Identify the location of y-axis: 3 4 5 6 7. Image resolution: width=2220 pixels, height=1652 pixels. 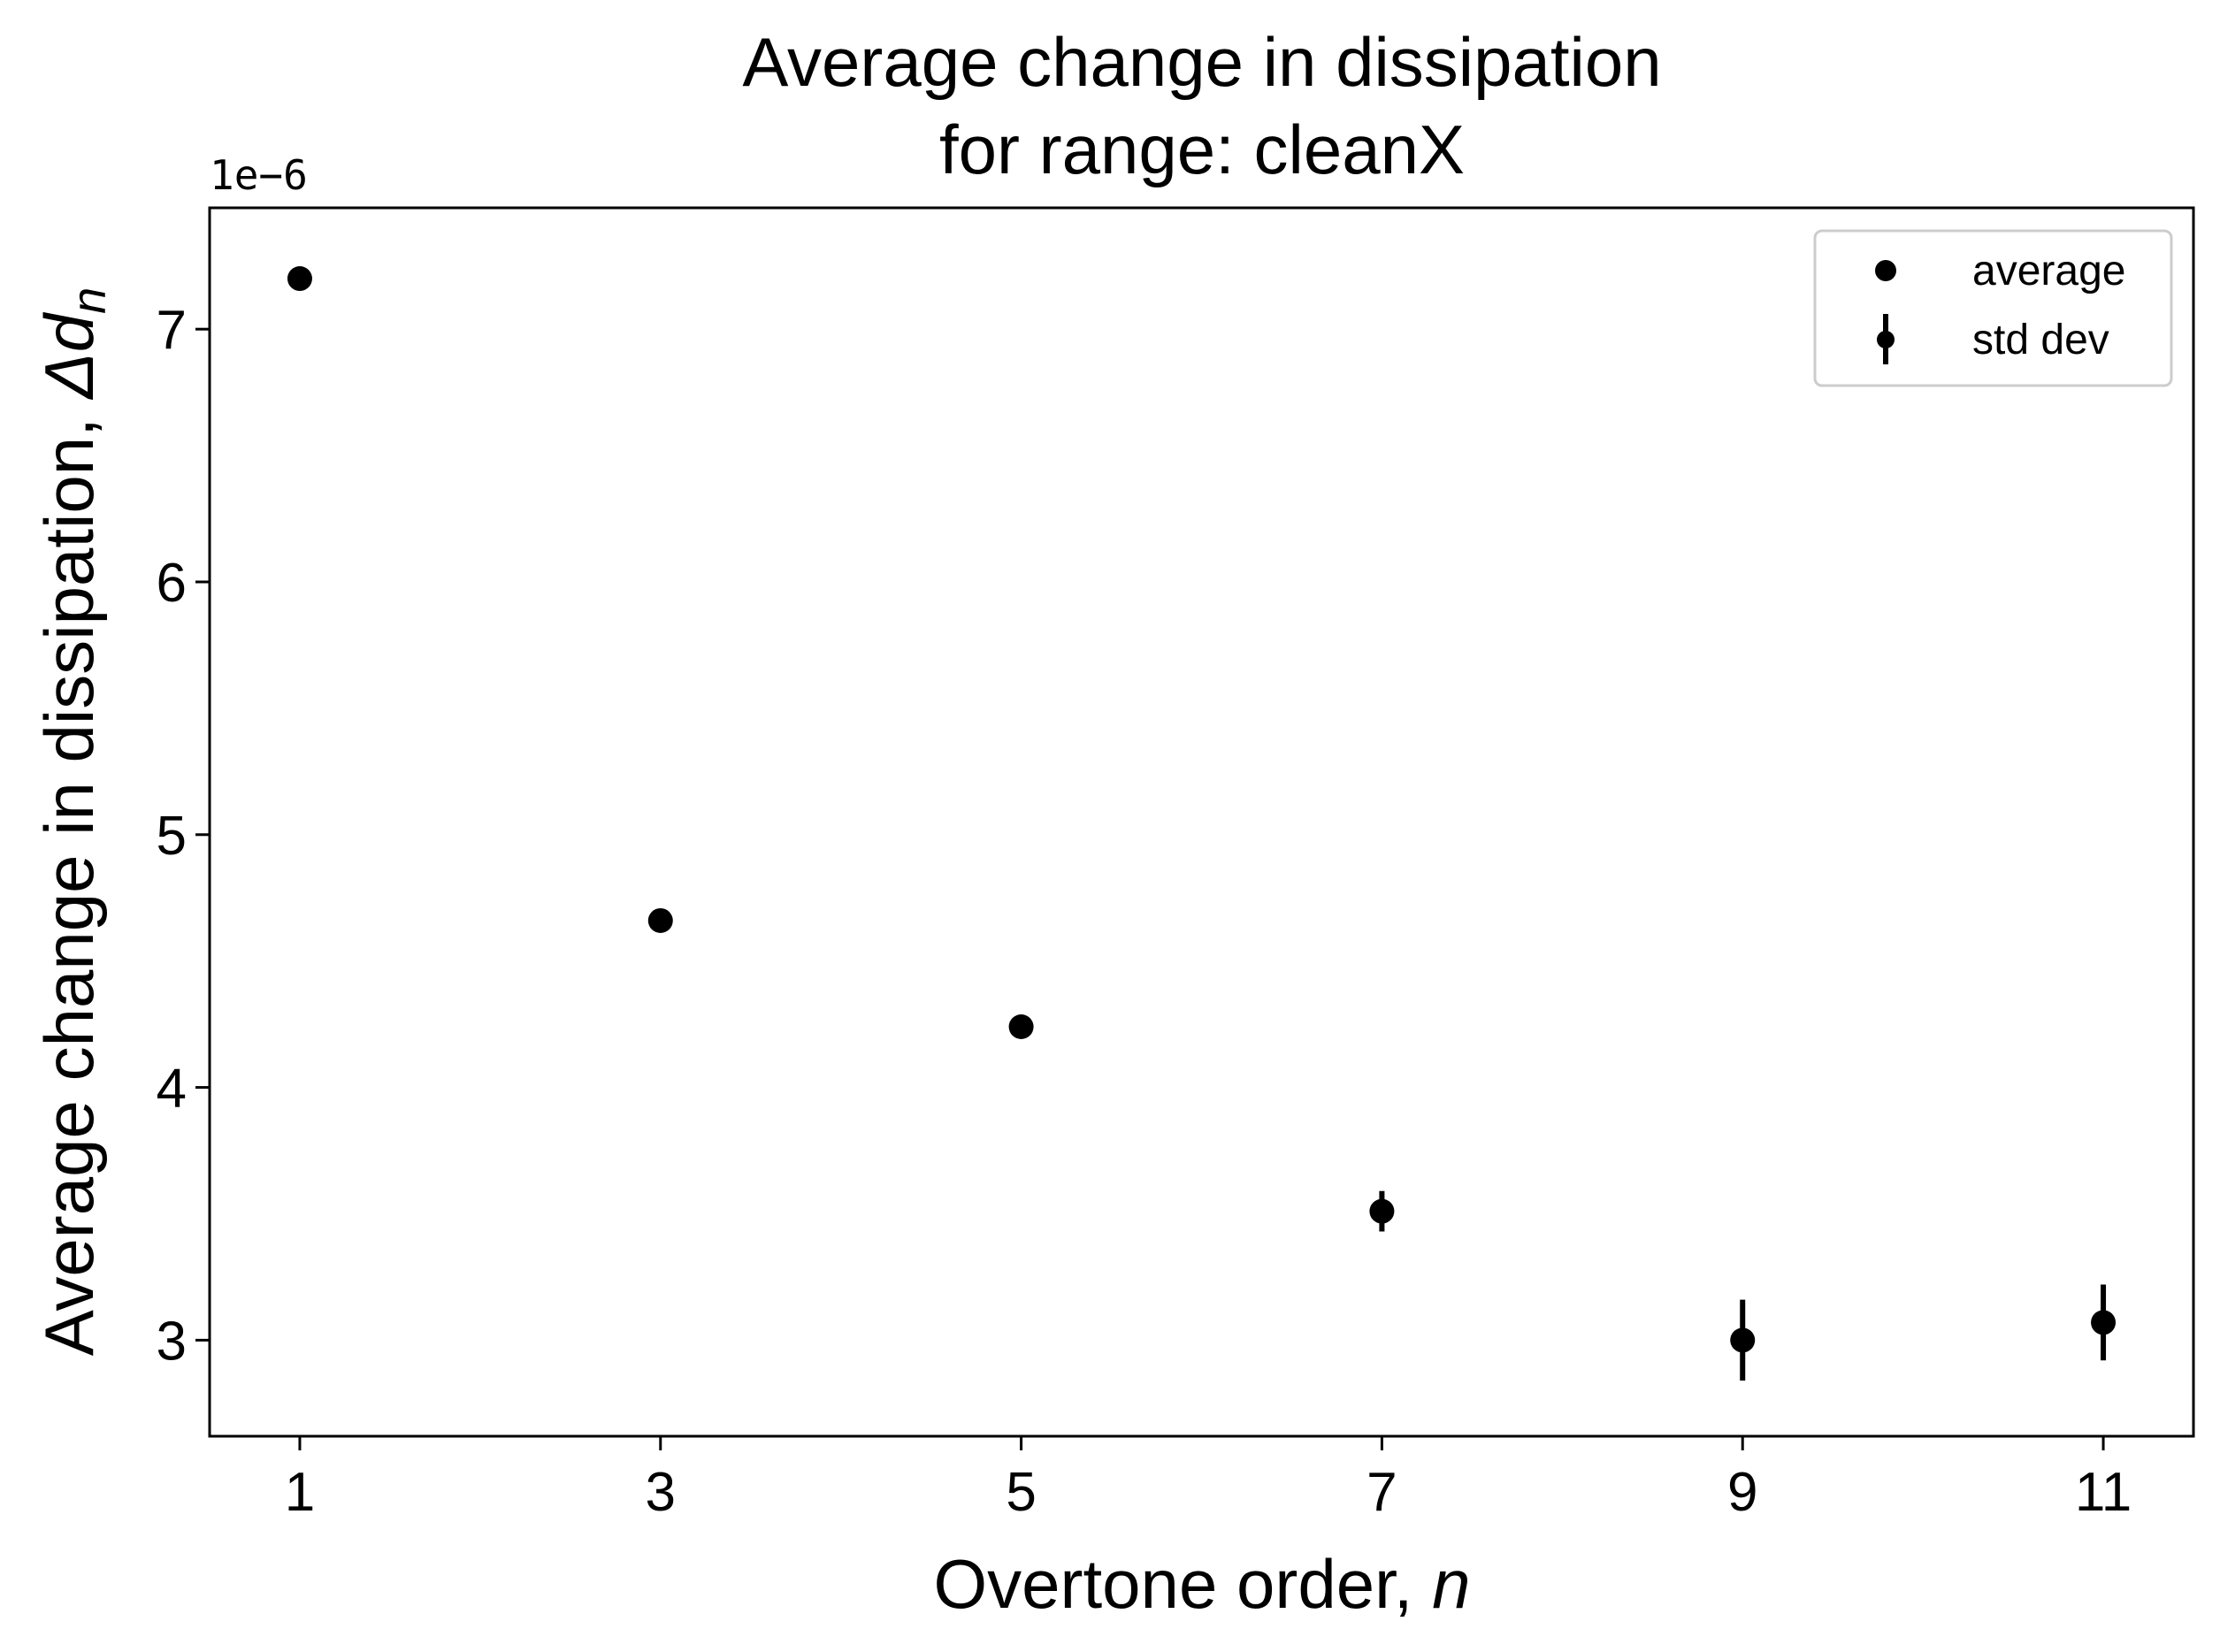
(183, 836).